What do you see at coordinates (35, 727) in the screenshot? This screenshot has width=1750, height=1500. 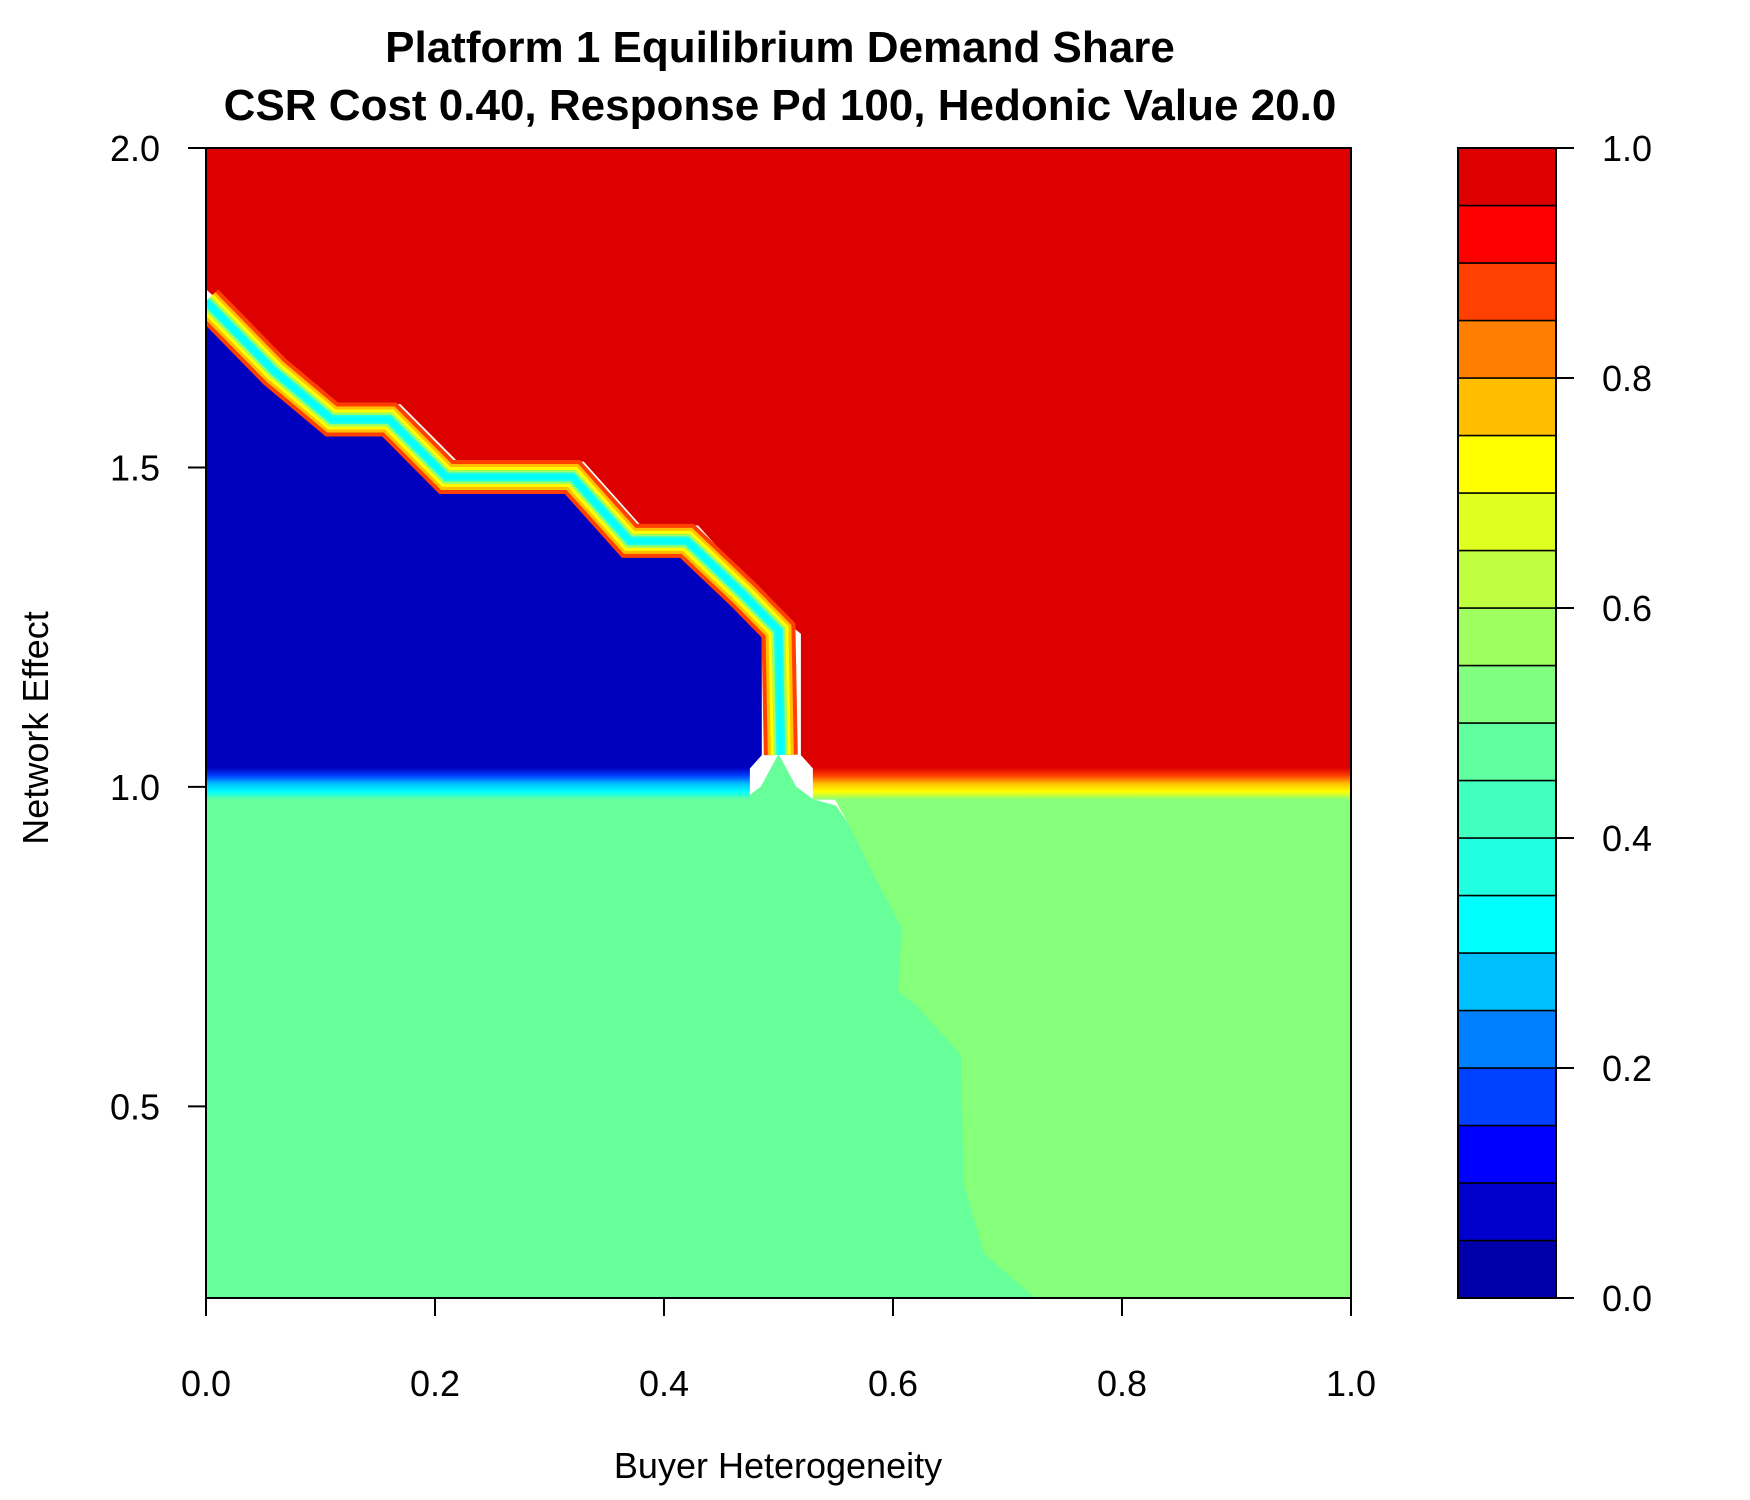 I see `y-axis-label: Network Effect` at bounding box center [35, 727].